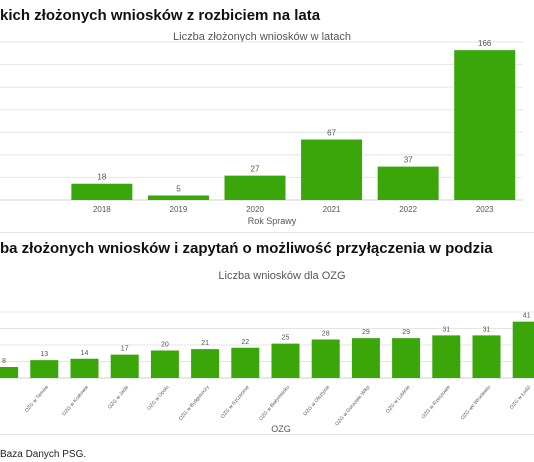 This screenshot has width=534, height=462. Describe the element at coordinates (125, 349) in the screenshot. I see `data-label: 17` at that location.